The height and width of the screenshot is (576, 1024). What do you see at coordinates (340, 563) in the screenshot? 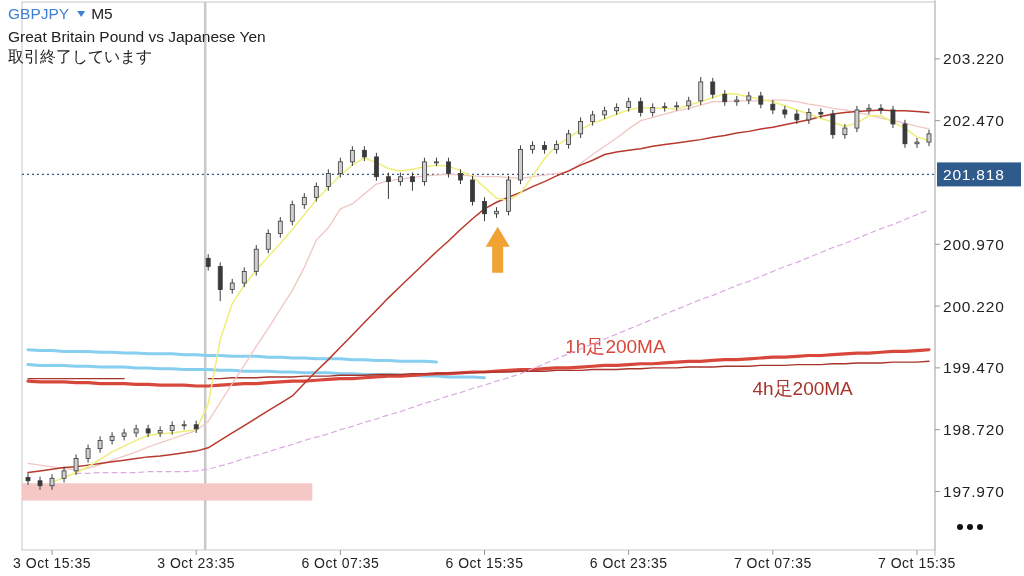
I see `x-tick-label: 6 Oct 07:35` at bounding box center [340, 563].